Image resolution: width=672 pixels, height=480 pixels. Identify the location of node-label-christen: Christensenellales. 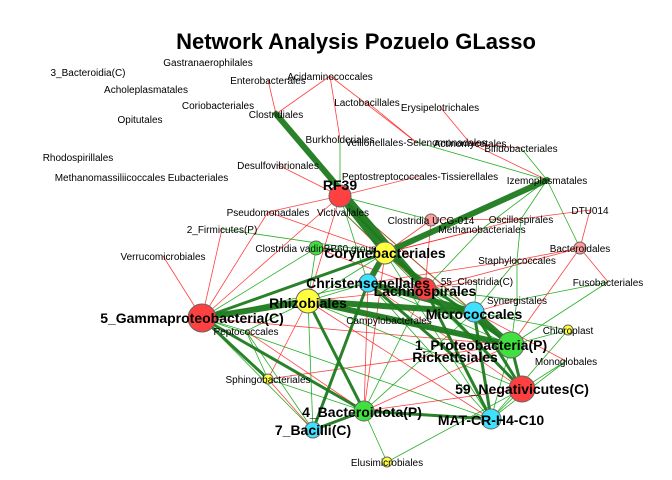
(368, 283).